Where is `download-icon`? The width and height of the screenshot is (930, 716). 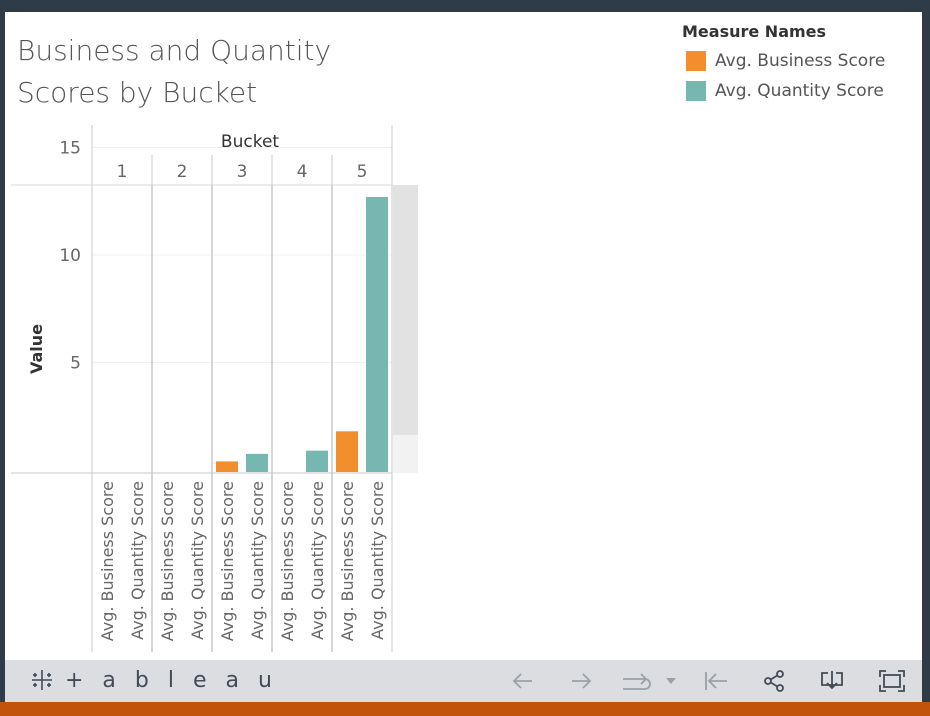
download-icon is located at coordinates (832, 680).